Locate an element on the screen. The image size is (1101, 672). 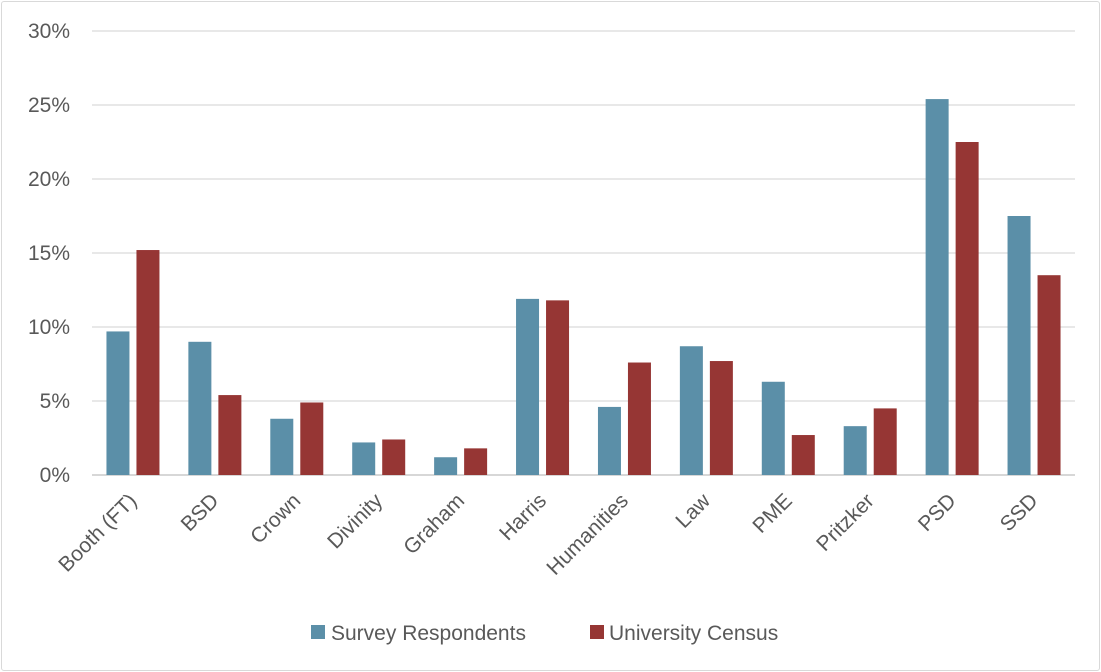
legend-label-university-census: University Census is located at coordinates (693, 633).